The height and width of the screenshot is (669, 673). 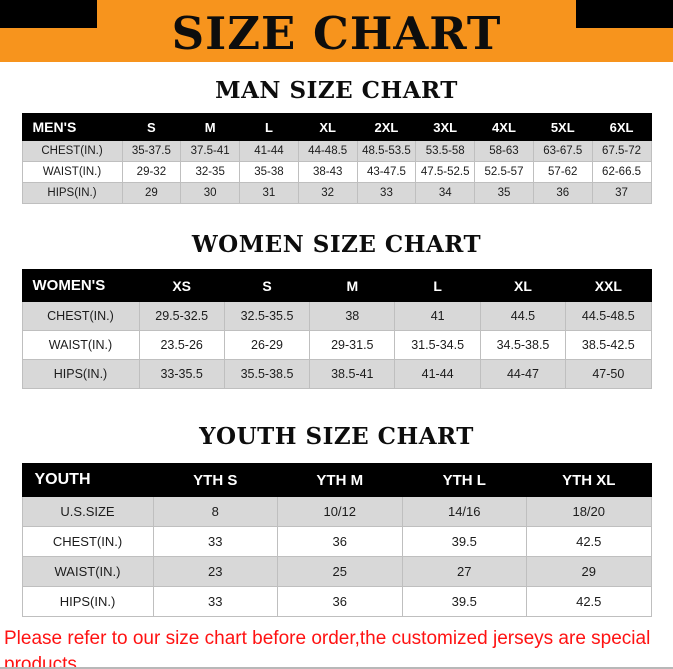 What do you see at coordinates (80, 285) in the screenshot?
I see `table-title-cell: WOMEN'S` at bounding box center [80, 285].